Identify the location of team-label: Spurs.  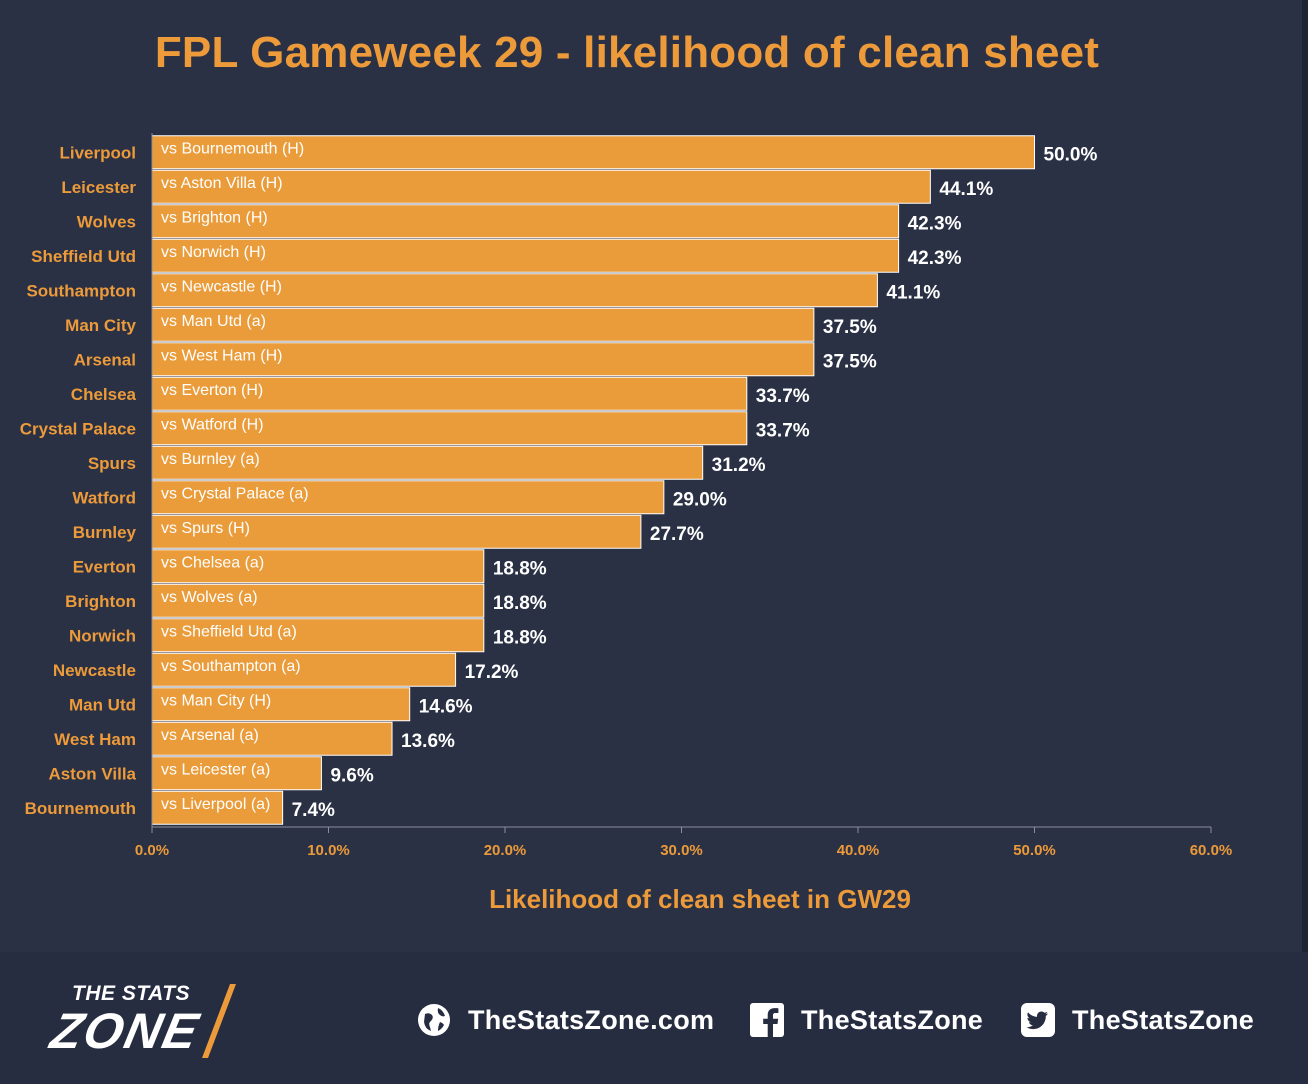
(112, 463).